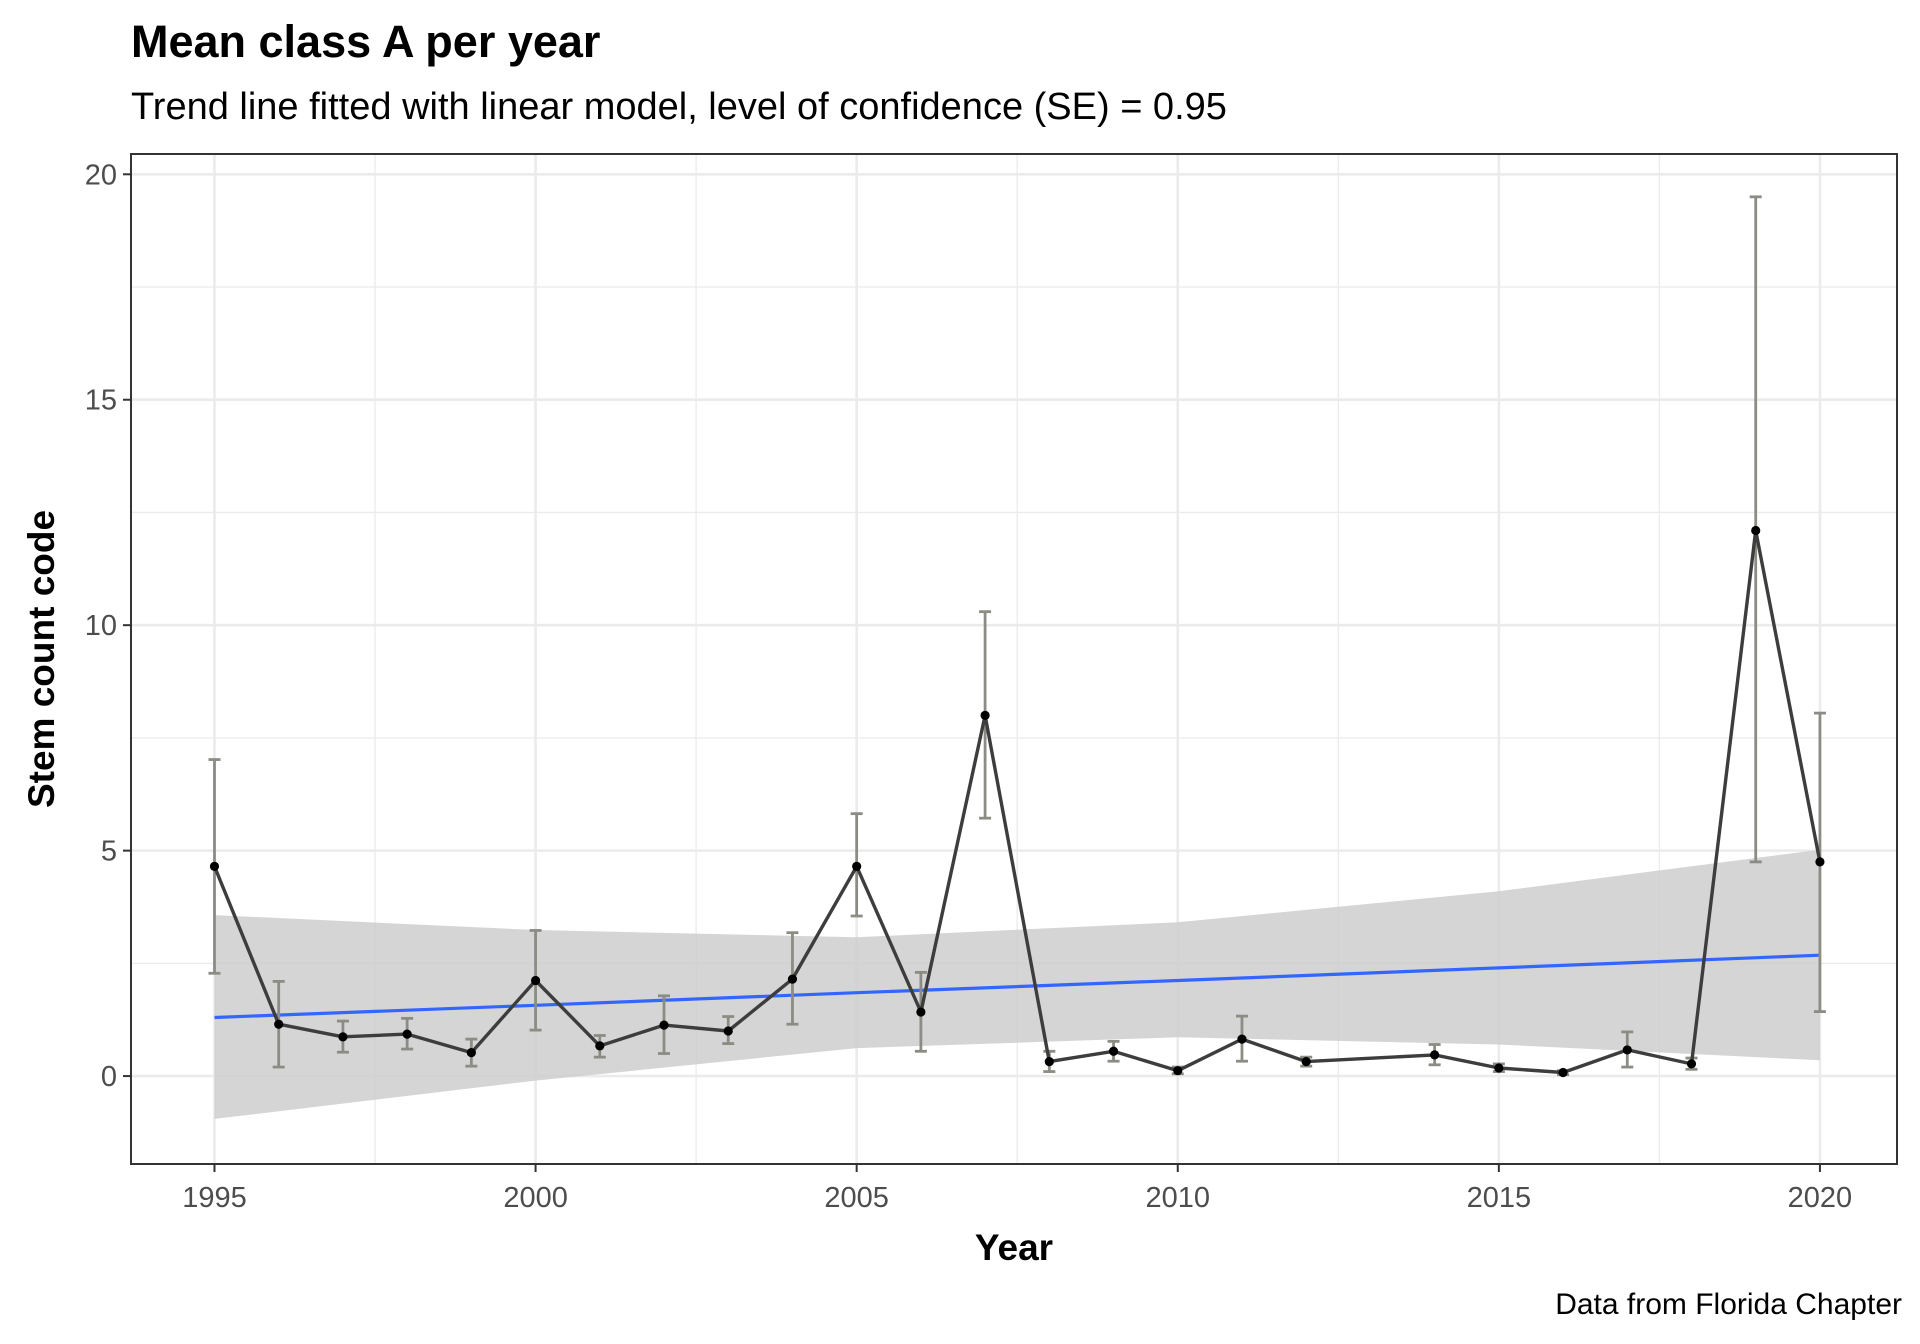 This screenshot has width=1920, height=1344. Describe the element at coordinates (101, 626) in the screenshot. I see `y-tick-label: 10` at that location.